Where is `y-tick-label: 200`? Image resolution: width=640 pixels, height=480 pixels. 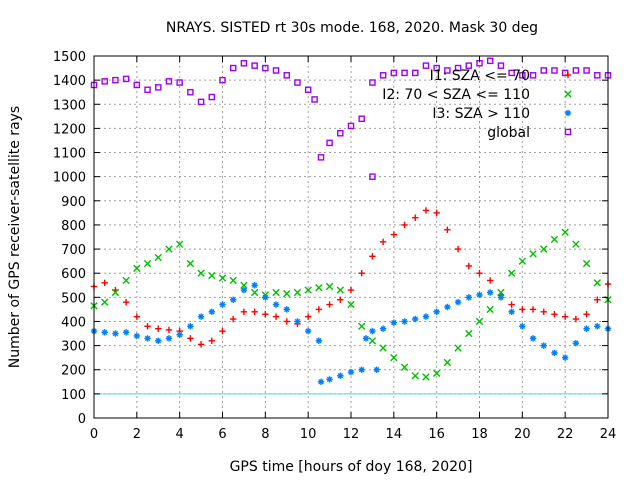
y-tick-label: 200 is located at coordinates (73, 371).